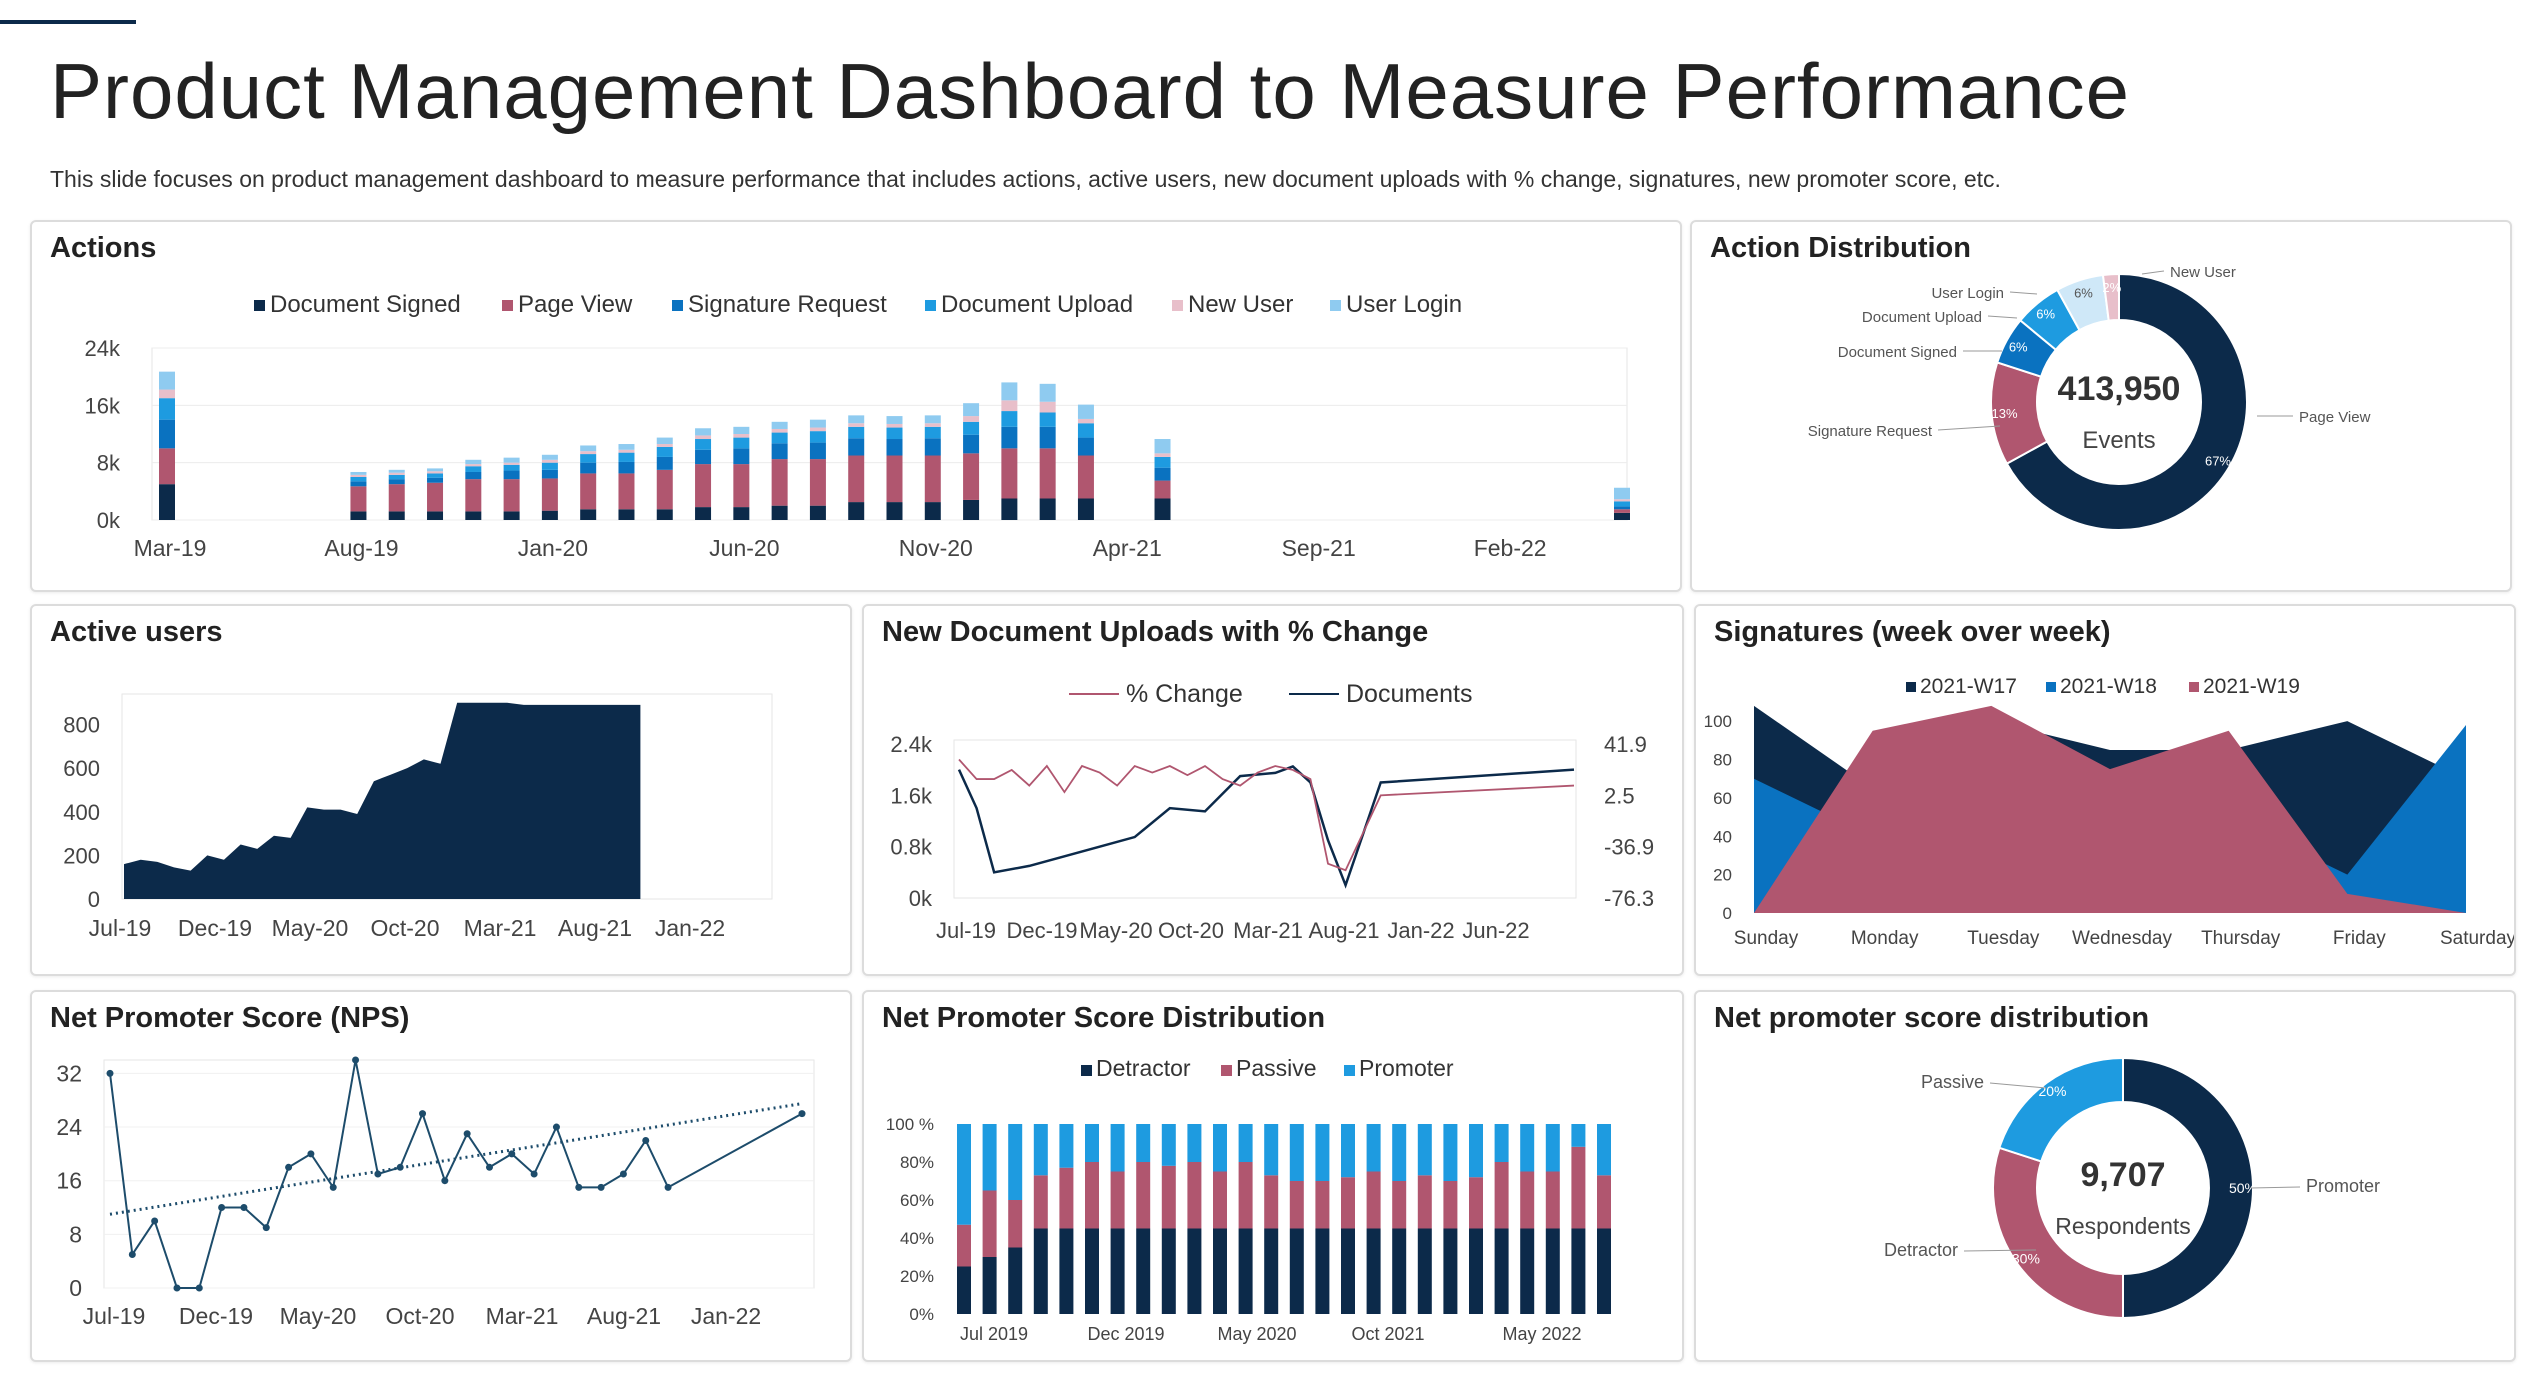 This screenshot has height=1374, width=2544. Describe the element at coordinates (109, 520) in the screenshot. I see `y-tick-label: 0k` at that location.